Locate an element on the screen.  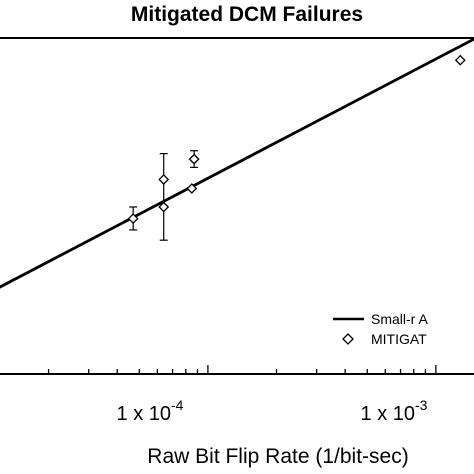
legend: Small-r A MITIGAT is located at coordinates (380, 329).